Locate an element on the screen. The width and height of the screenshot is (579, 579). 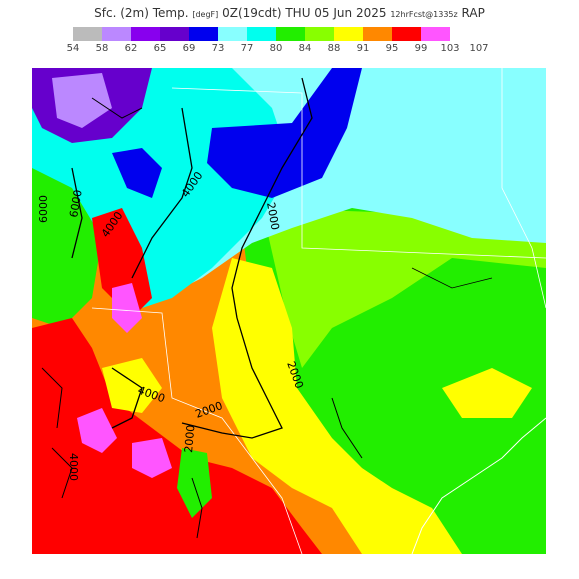
field-green-pocket is located at coordinates (194, 483).